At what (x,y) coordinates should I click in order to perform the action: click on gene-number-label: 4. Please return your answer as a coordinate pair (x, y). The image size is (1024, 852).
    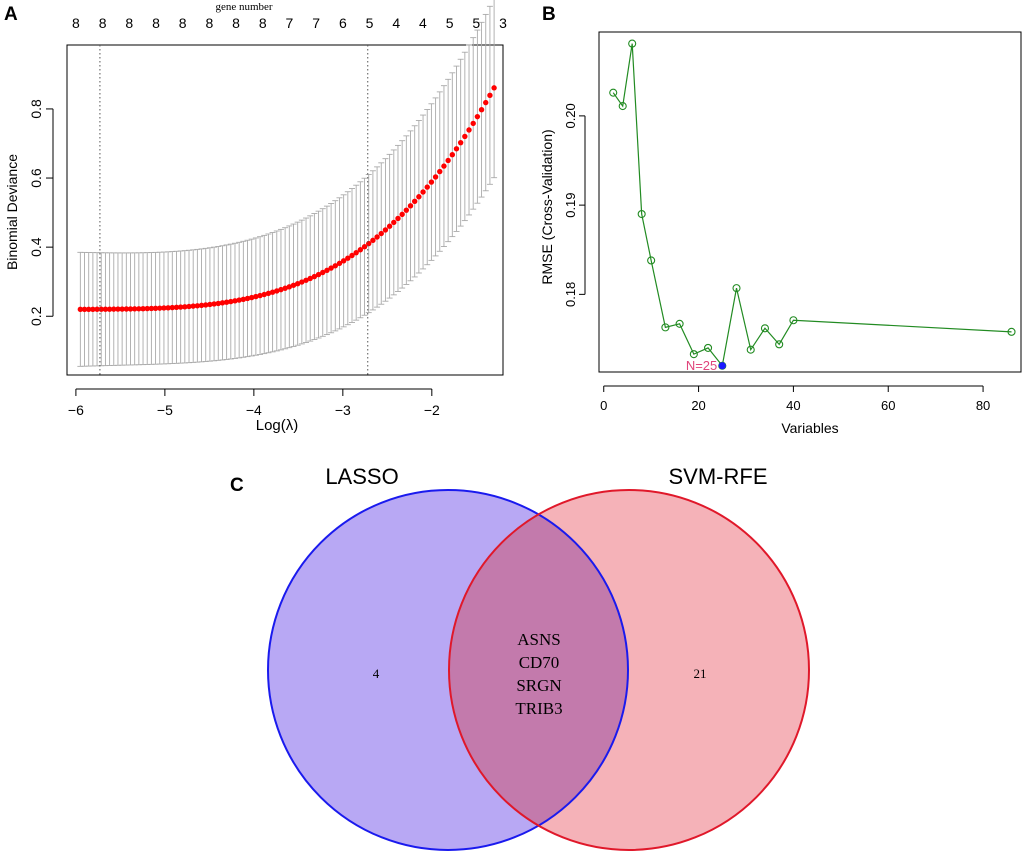
    Looking at the image, I should click on (396, 23).